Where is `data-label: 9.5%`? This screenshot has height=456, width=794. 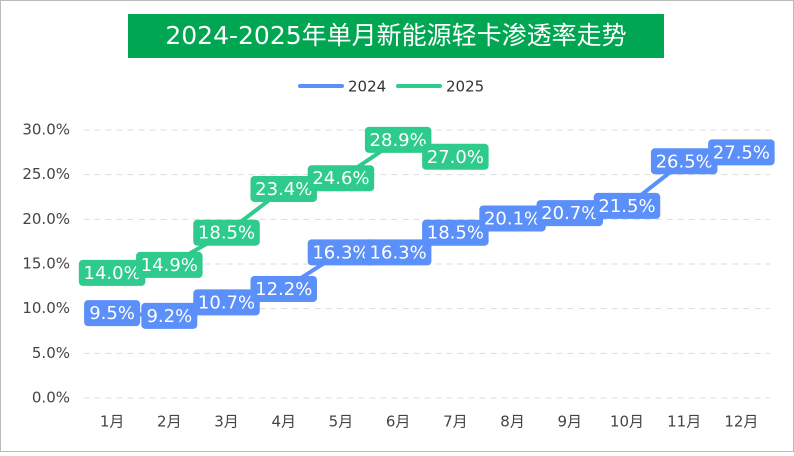 data-label: 9.5% is located at coordinates (112, 313).